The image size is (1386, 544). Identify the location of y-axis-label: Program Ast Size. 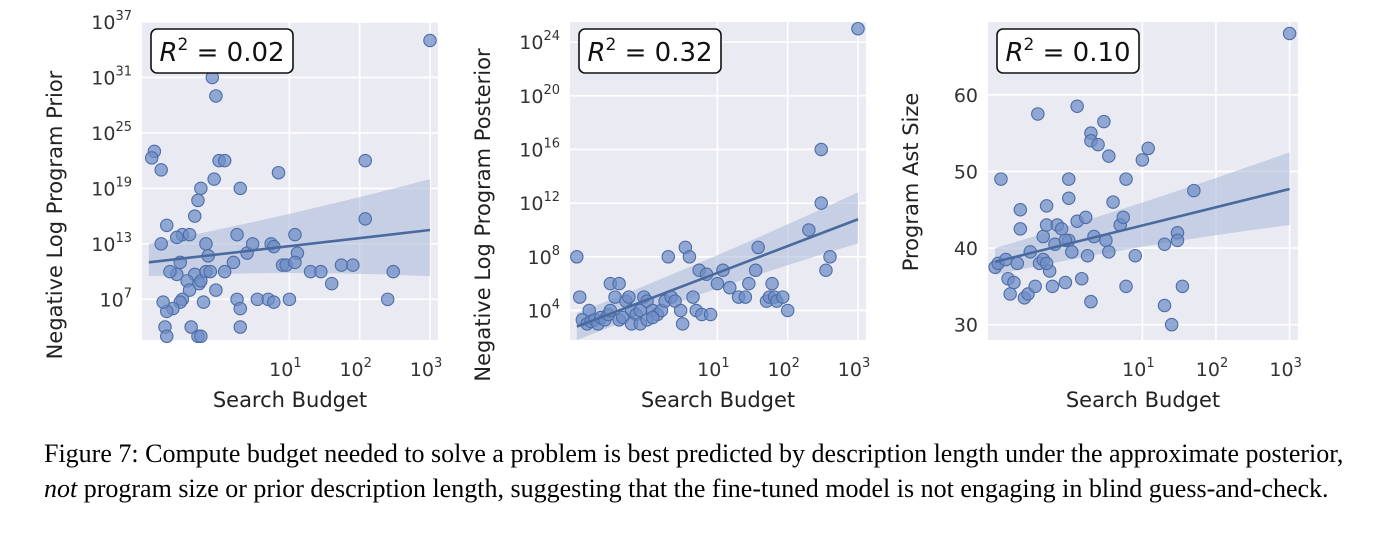
(911, 182).